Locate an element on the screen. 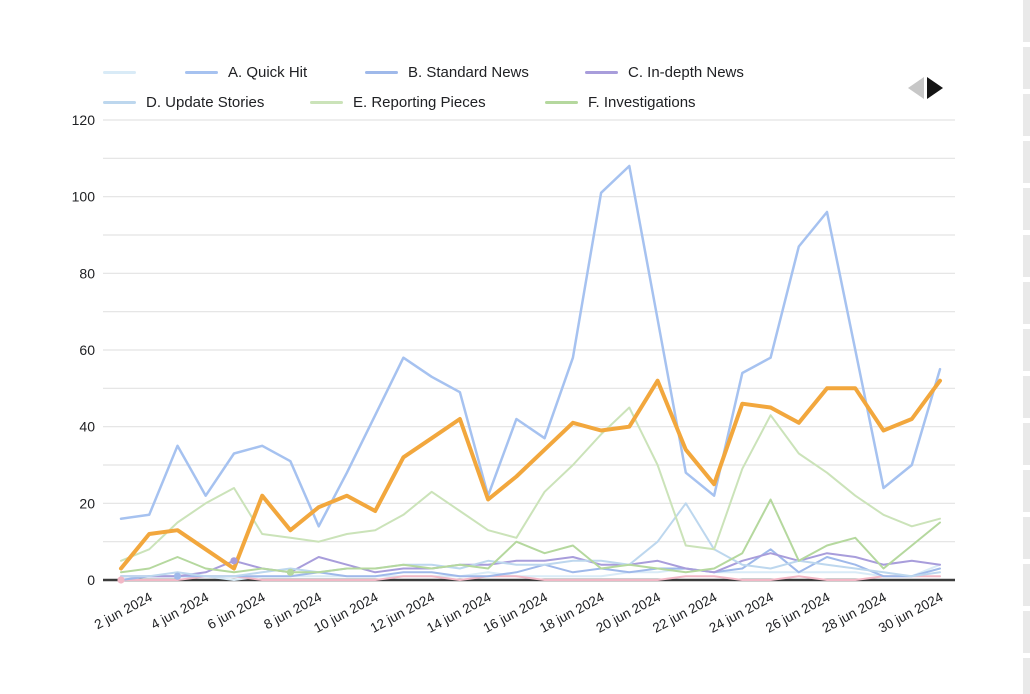 This screenshot has width=1030, height=694. legend-item-e-reporting-pieces: E. Reporting Pieces is located at coordinates (398, 102).